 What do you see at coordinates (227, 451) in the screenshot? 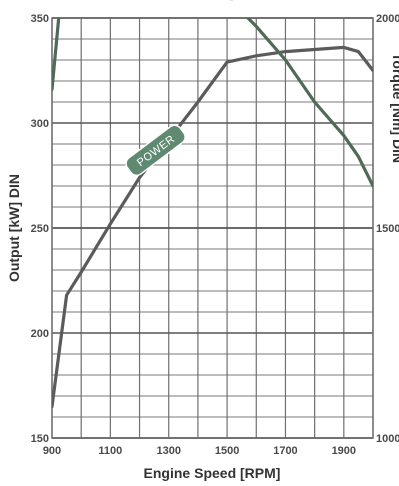
I see `x-tick-label: 1500` at bounding box center [227, 451].